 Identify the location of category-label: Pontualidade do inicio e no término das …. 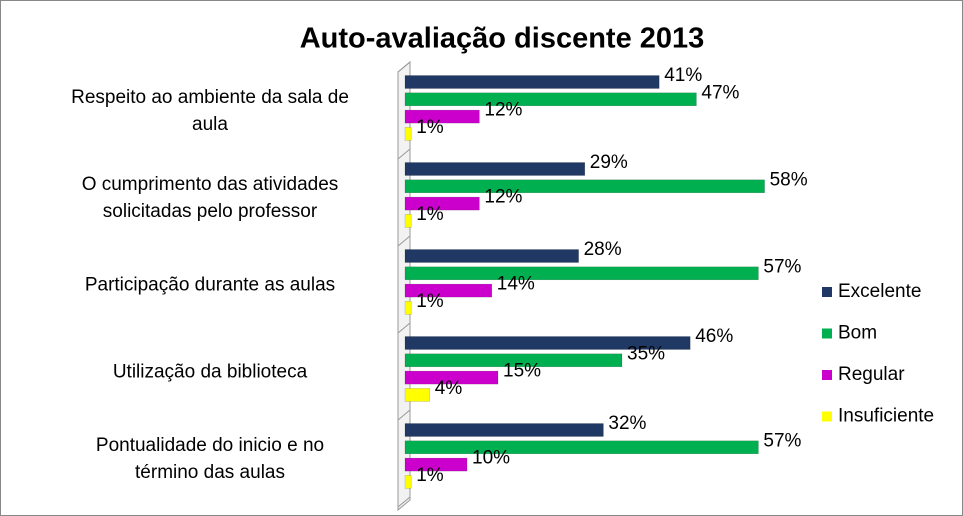
(210, 458).